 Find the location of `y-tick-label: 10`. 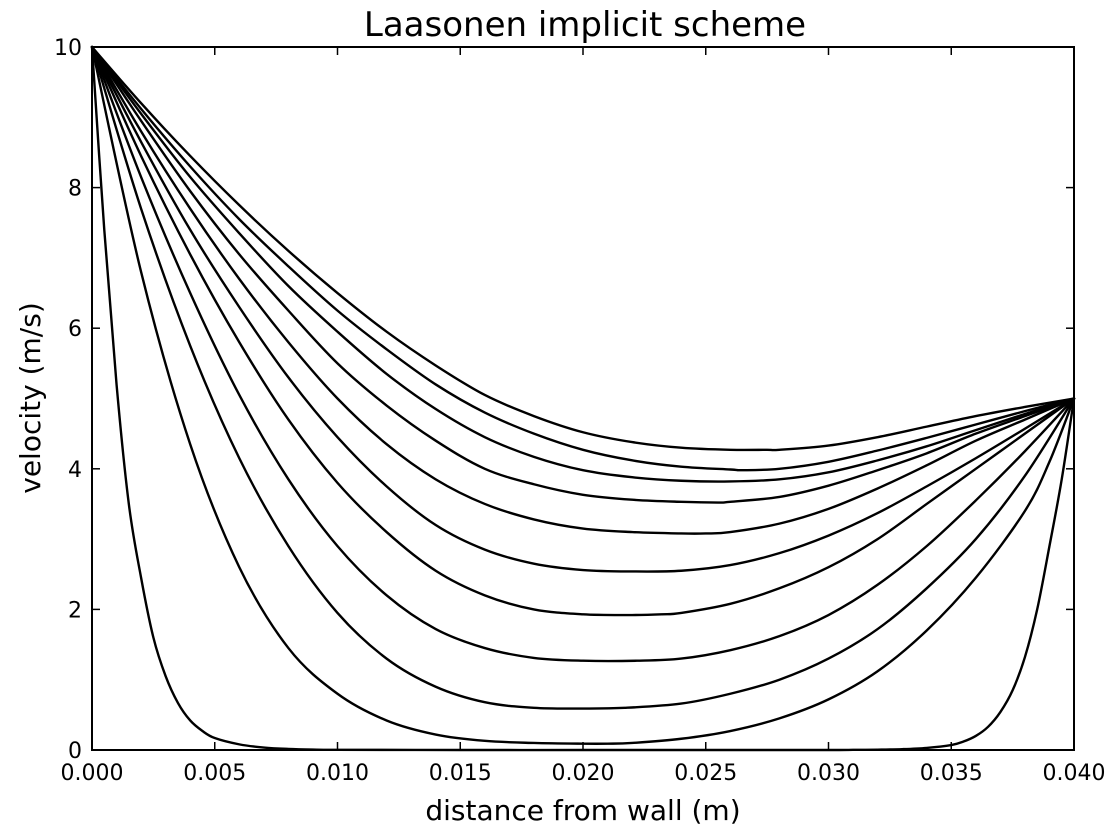

y-tick-label: 10 is located at coordinates (68, 48).